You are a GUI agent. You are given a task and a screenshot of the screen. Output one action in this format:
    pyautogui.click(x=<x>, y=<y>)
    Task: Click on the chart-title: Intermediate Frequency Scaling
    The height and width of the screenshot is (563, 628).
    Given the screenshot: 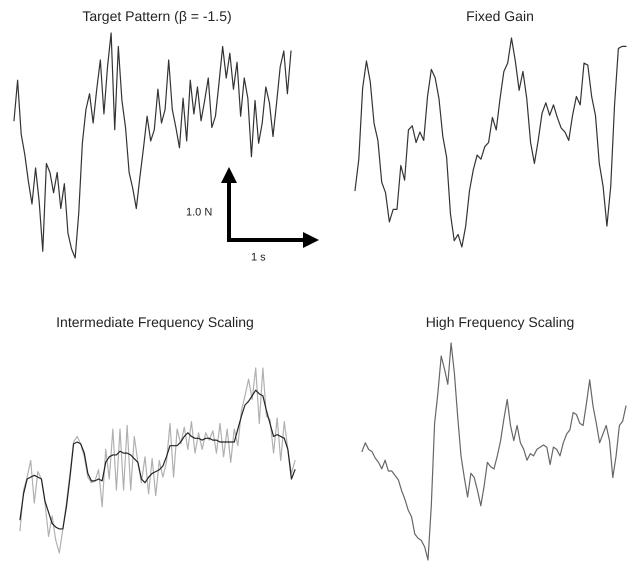 What is the action you would take?
    pyautogui.click(x=155, y=322)
    